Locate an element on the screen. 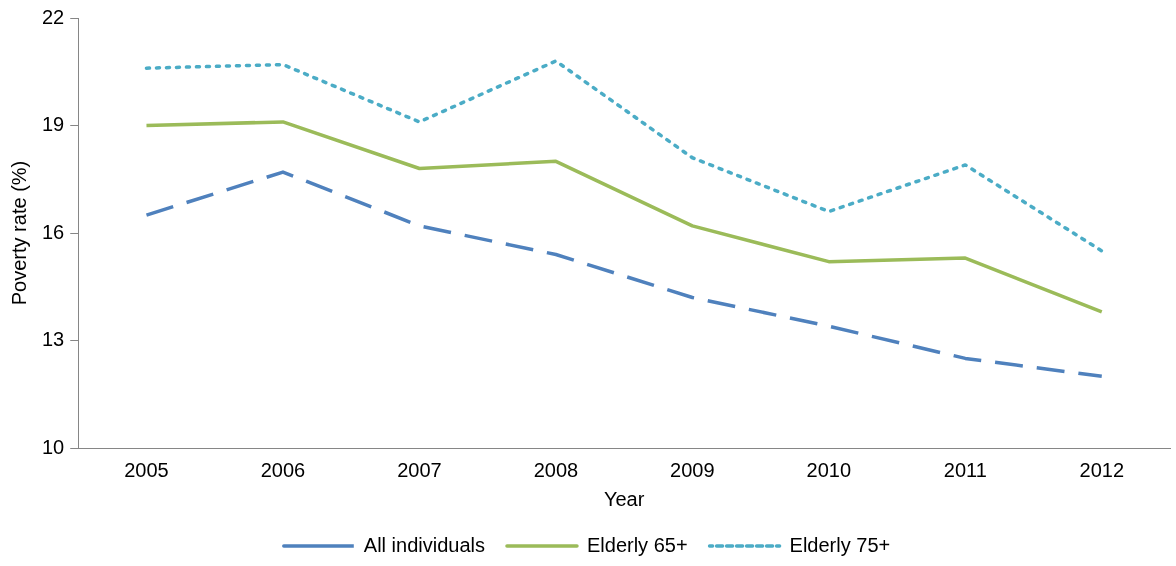 This screenshot has height=566, width=1176. x-tick-label: 2011 is located at coordinates (965, 469).